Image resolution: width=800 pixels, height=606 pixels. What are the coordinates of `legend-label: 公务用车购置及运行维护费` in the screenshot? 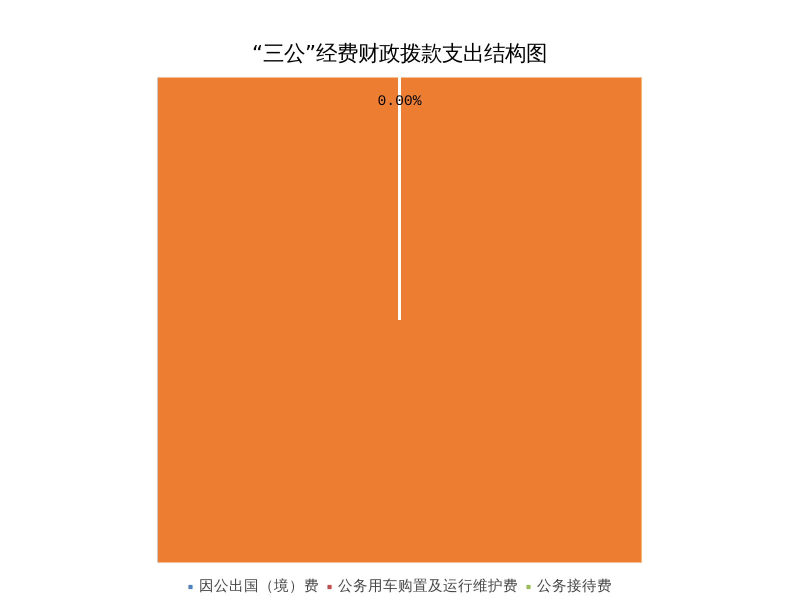 It's located at (428, 586).